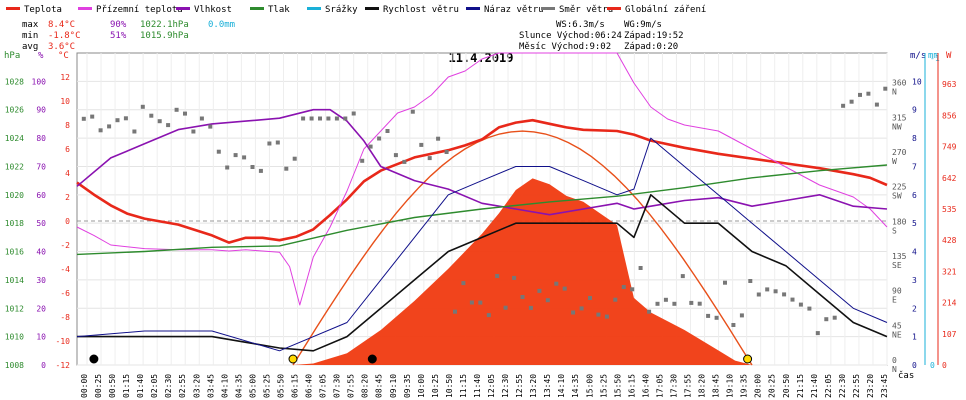  What do you see at coordinates (30, 36) in the screenshot?
I see `stat-min-label: min` at bounding box center [30, 36].